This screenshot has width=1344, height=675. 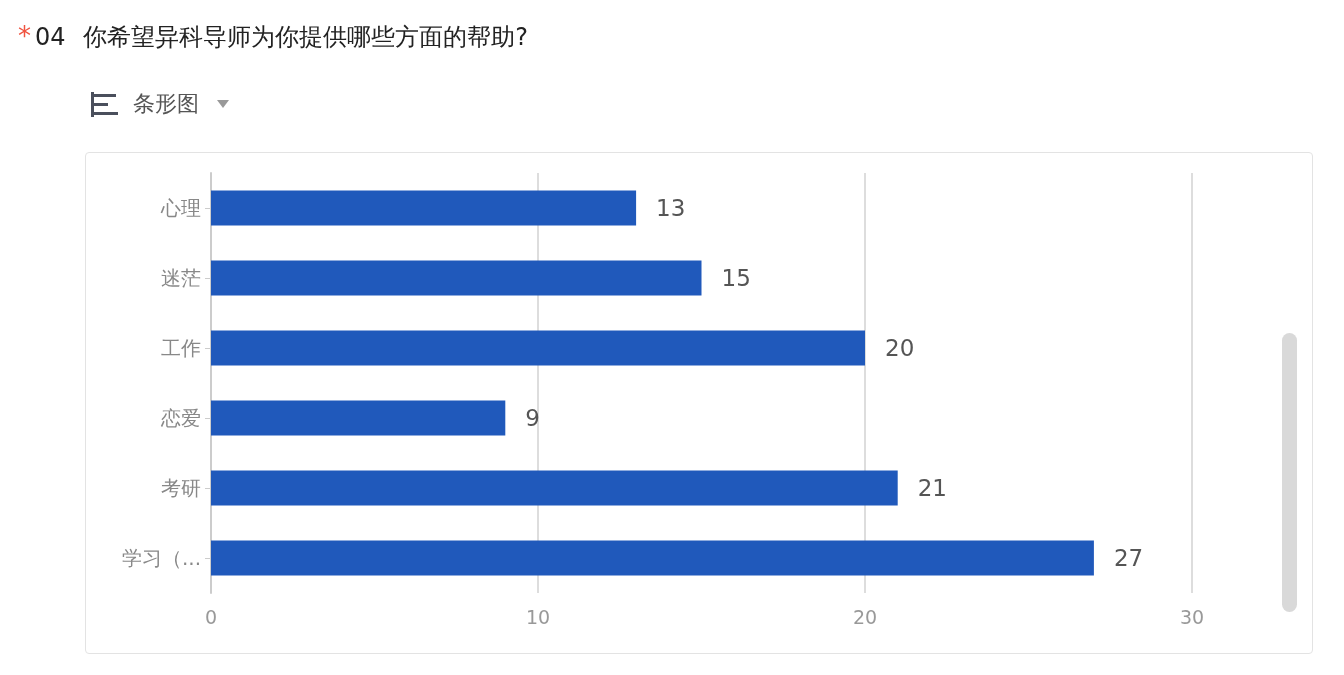 I want to click on data-label: 21, so click(x=932, y=488).